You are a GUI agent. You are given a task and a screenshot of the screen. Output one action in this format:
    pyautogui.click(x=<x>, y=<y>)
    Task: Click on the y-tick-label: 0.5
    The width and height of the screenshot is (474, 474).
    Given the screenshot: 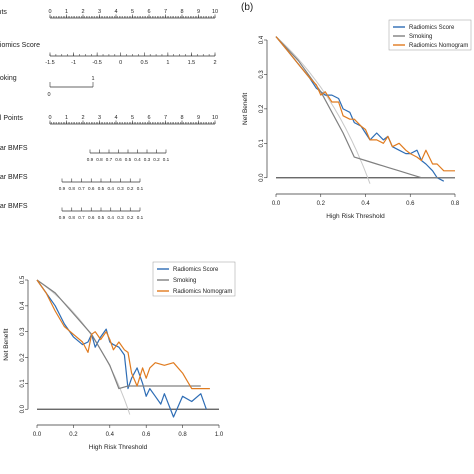 What is the action you would take?
    pyautogui.click(x=23, y=279)
    